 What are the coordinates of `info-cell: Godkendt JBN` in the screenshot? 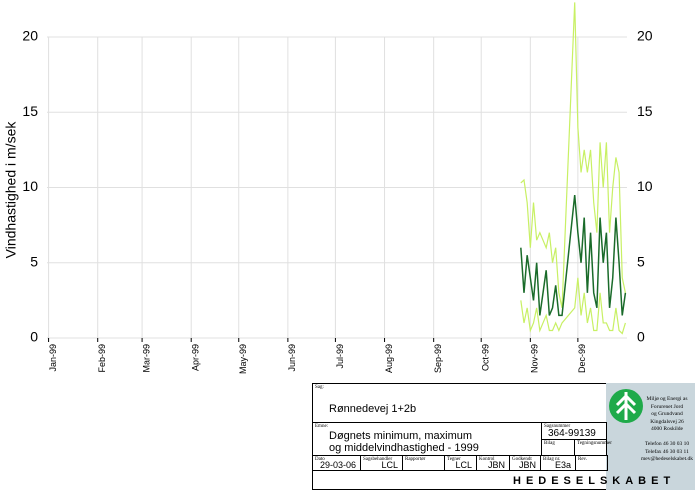 It's located at (525, 463).